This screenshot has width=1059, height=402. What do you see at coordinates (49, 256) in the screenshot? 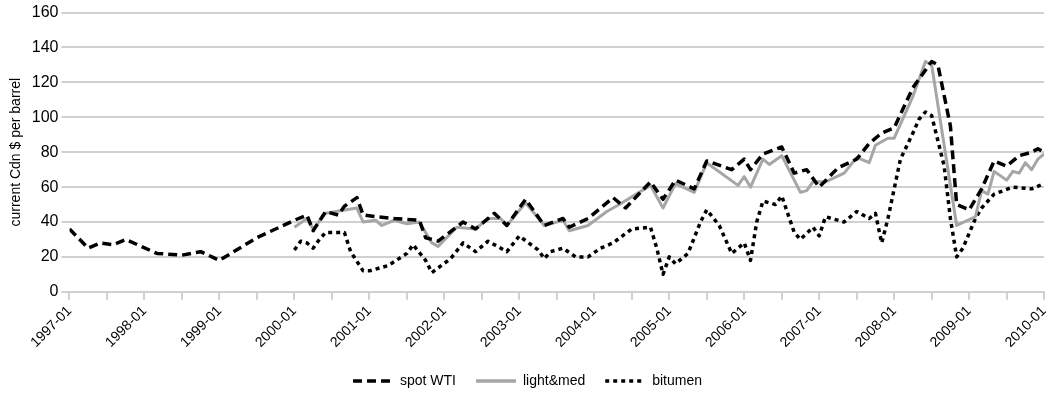
I see `y-tick-label: 20` at bounding box center [49, 256].